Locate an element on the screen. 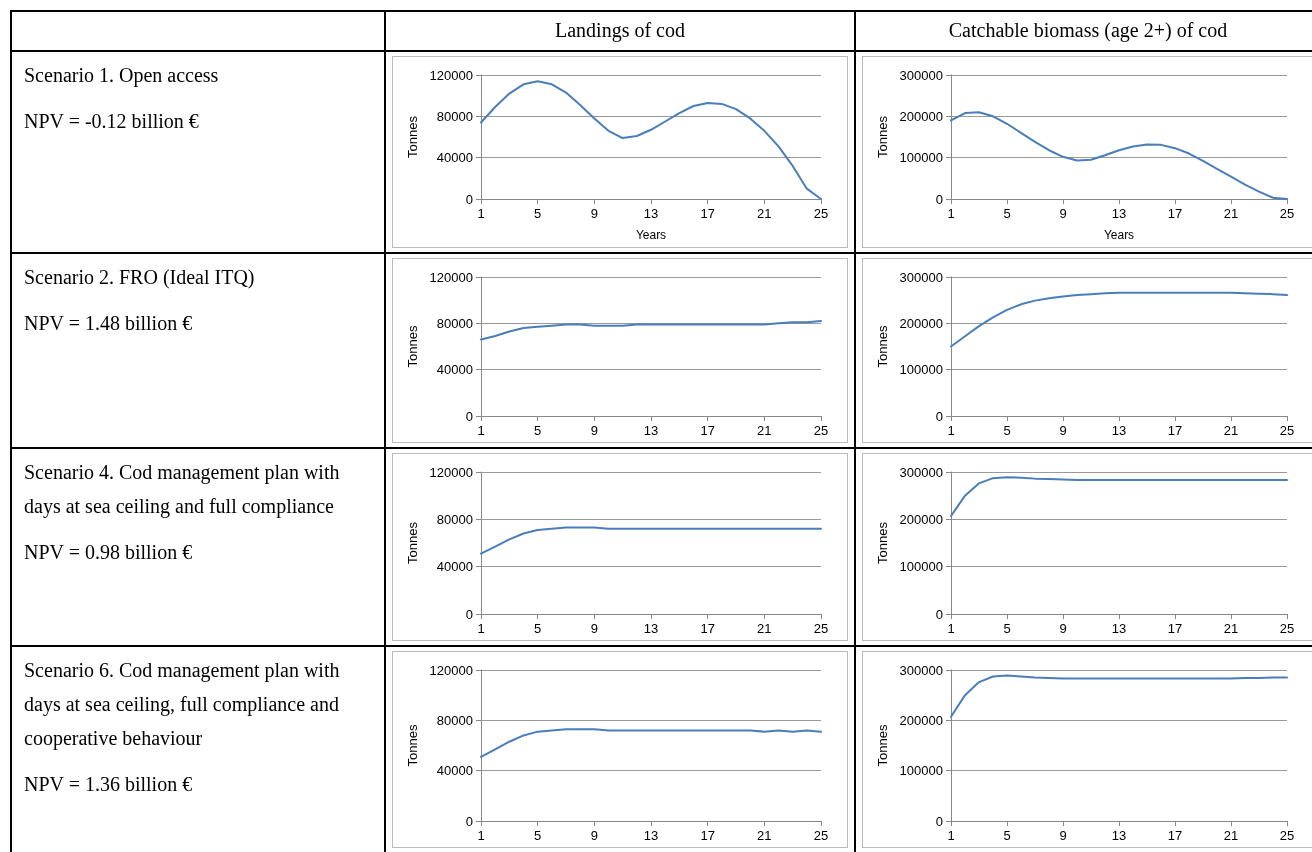 The height and width of the screenshot is (852, 1312). text: Scenario 1. Open access is located at coordinates (122, 76).